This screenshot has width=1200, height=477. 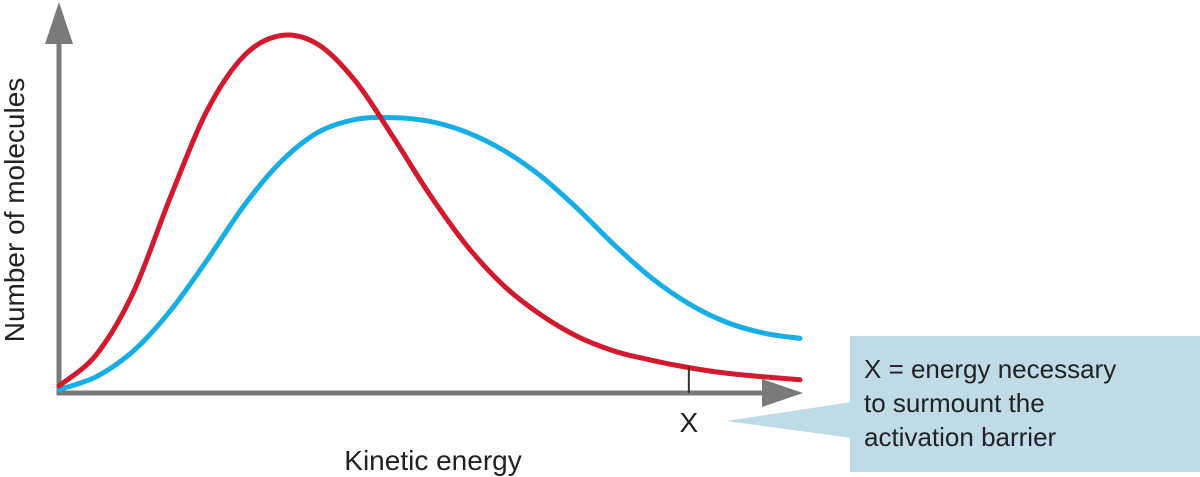 What do you see at coordinates (960, 437) in the screenshot?
I see `callout-line-3: activation barrier` at bounding box center [960, 437].